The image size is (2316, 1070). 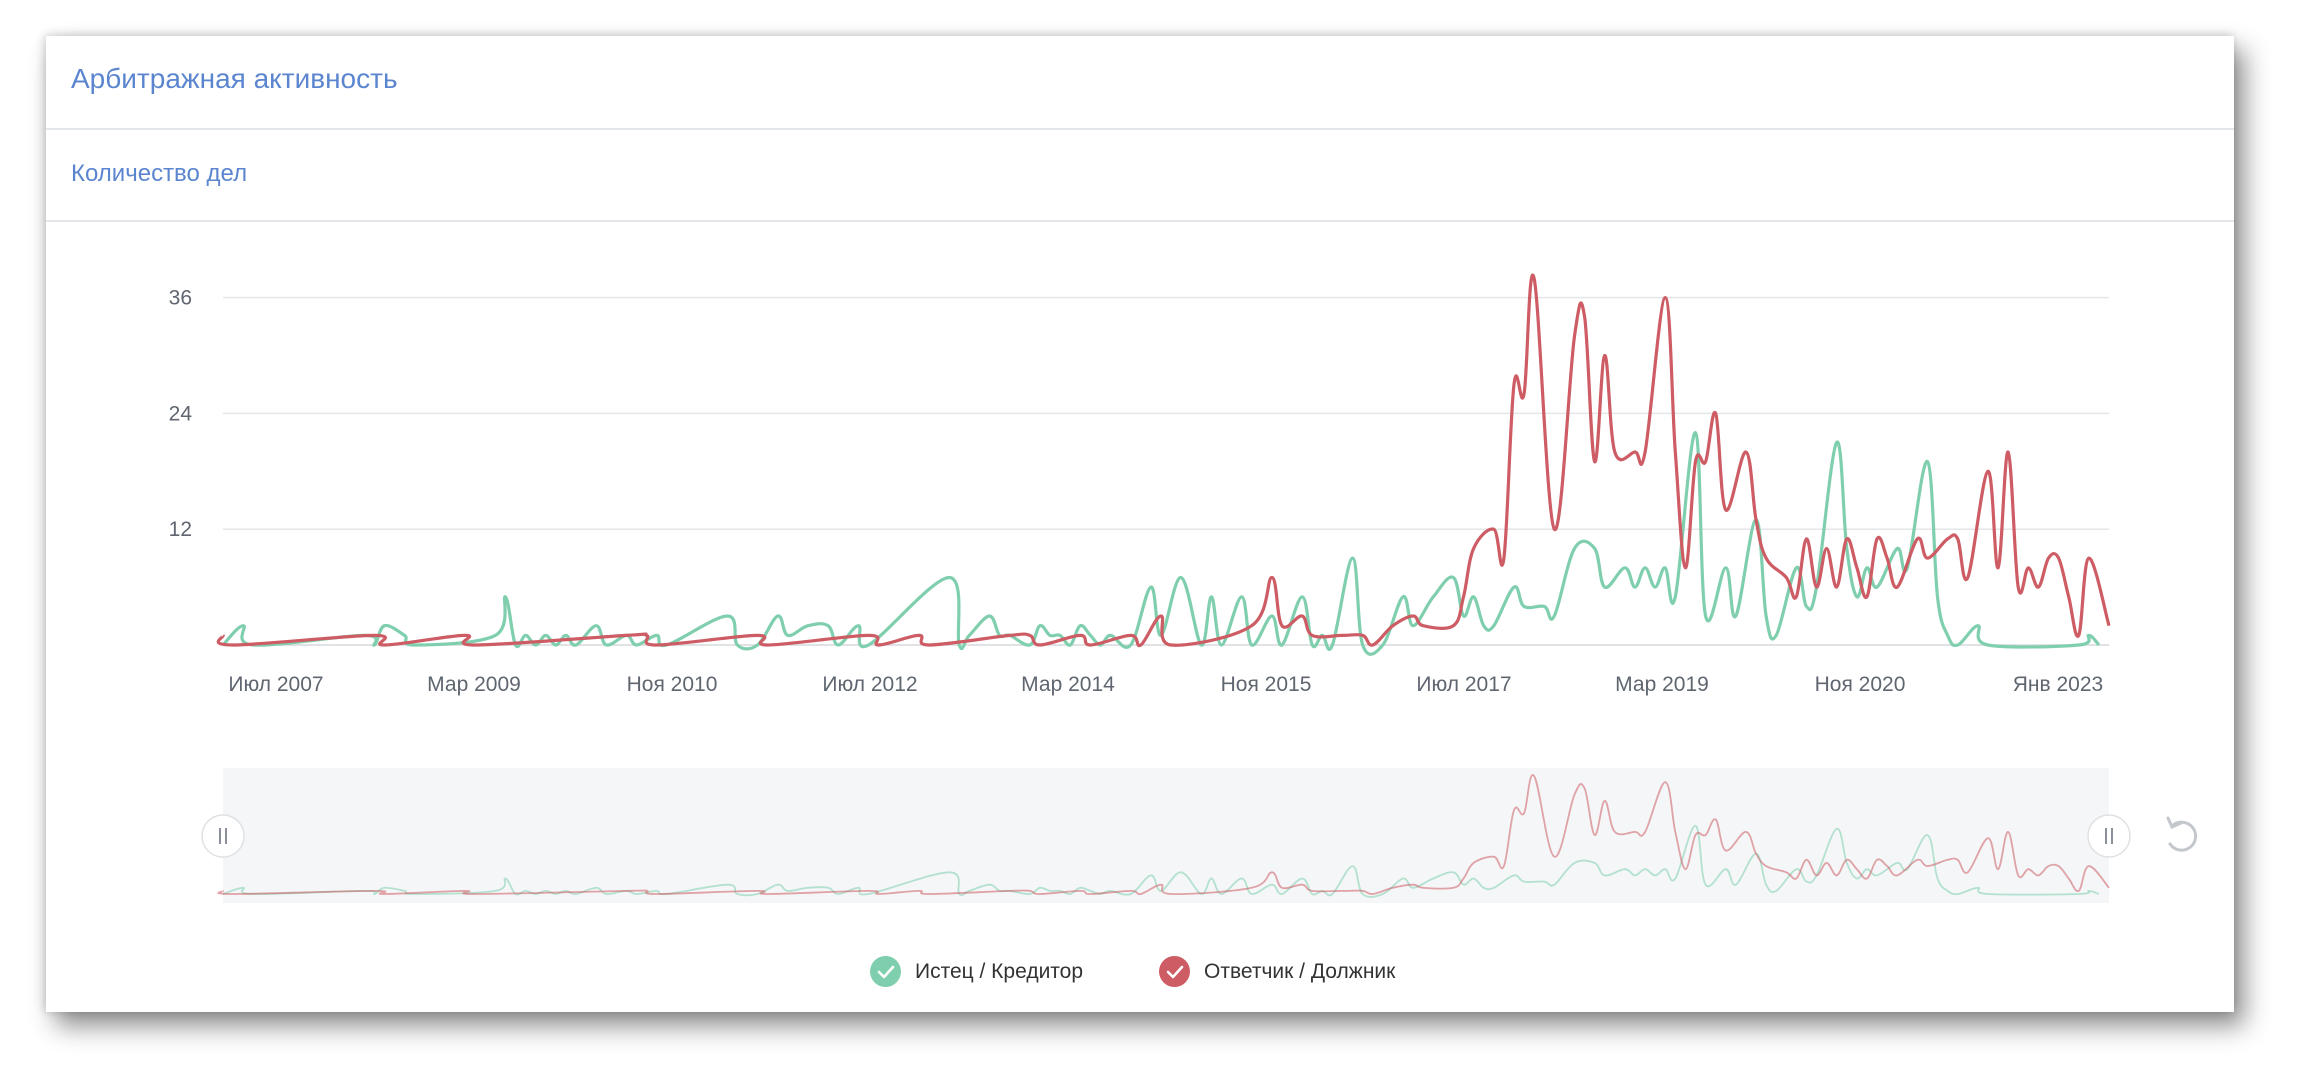 What do you see at coordinates (1068, 684) in the screenshot?
I see `x-tick-label: Мар 2014` at bounding box center [1068, 684].